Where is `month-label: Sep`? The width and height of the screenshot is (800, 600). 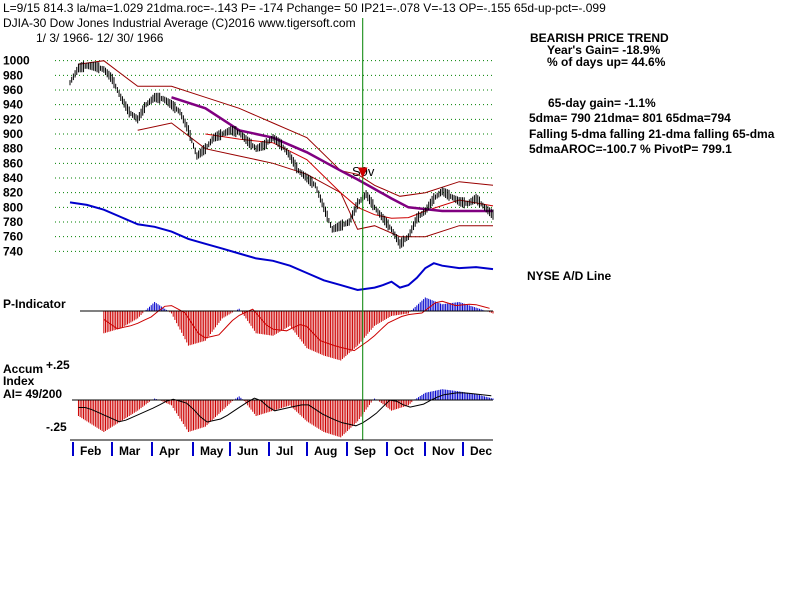
month-label: Sep is located at coordinates (365, 451).